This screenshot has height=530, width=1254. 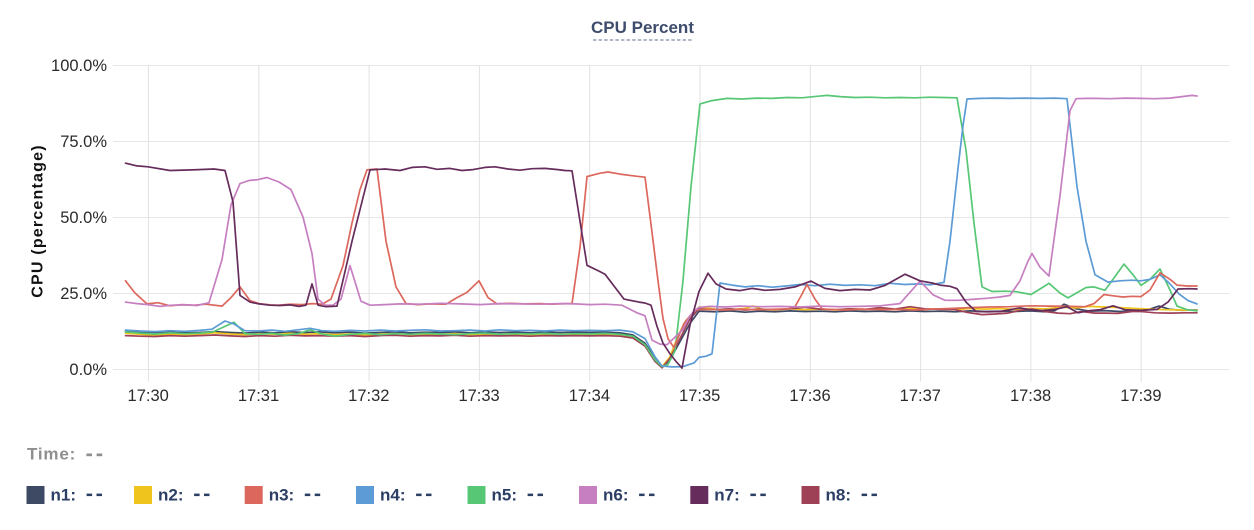 I want to click on svg-text: CPU (percentage), so click(x=38, y=220).